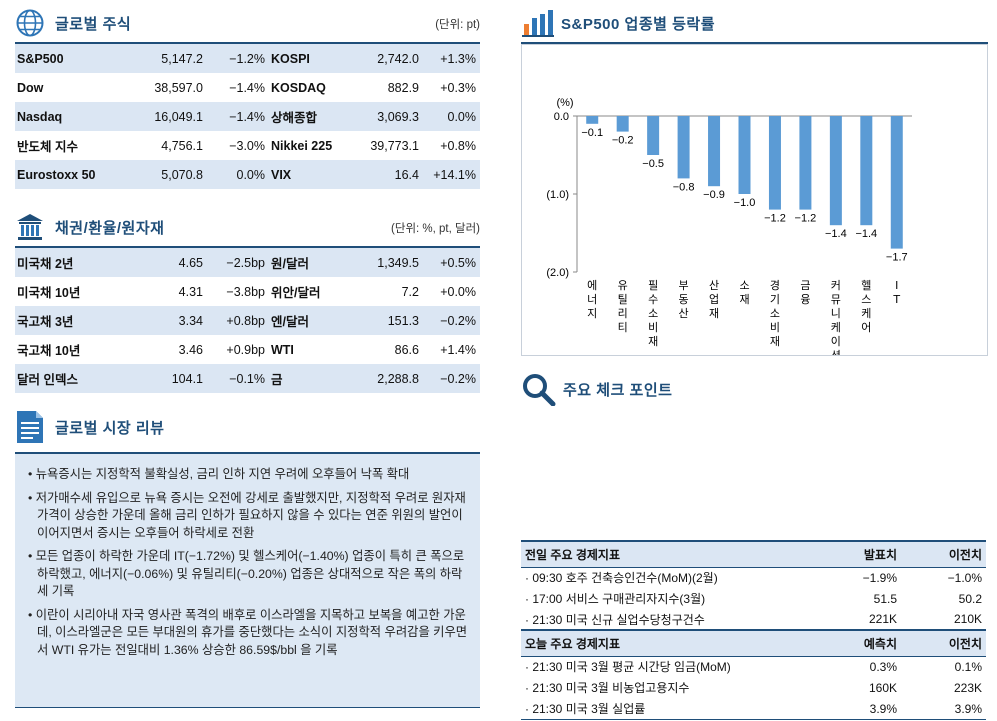 This screenshot has height=721, width=997. I want to click on instrument-value: 3.34, so click(167, 320).